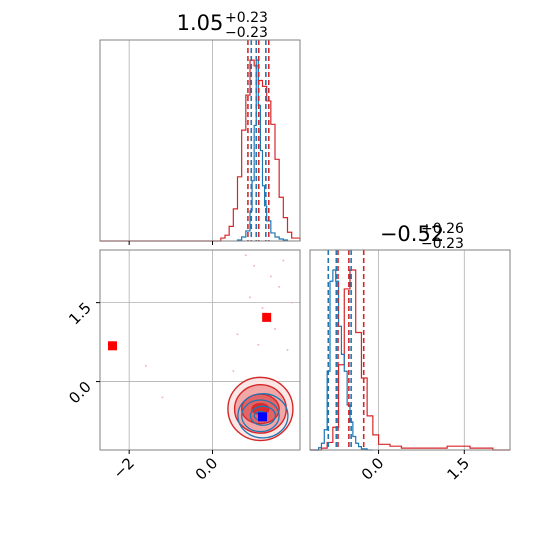  I want to click on top-histogram-background, so click(200, 140).